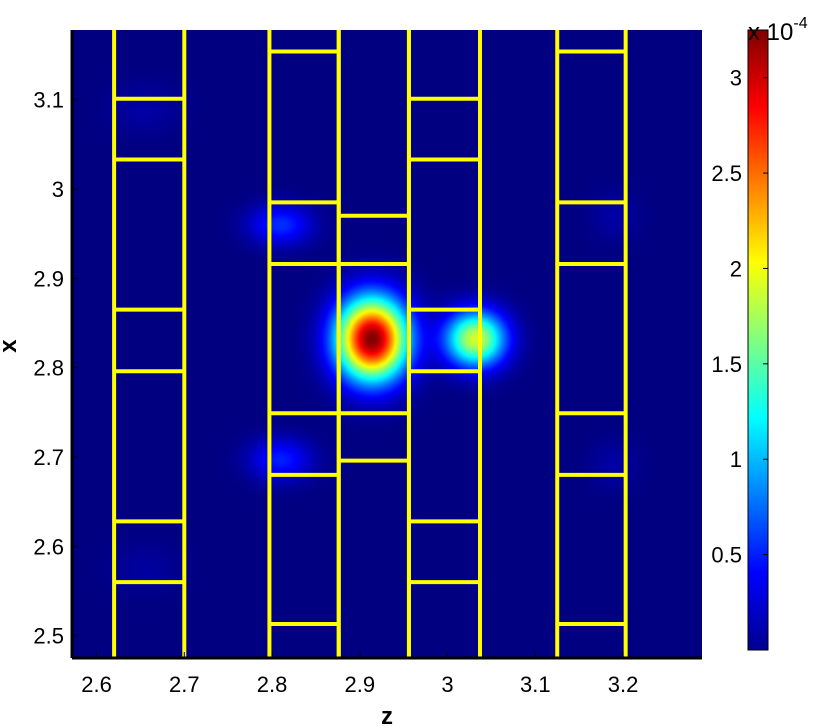 This screenshot has width=822, height=726. I want to click on x-tick-label: 3.2, so click(623, 684).